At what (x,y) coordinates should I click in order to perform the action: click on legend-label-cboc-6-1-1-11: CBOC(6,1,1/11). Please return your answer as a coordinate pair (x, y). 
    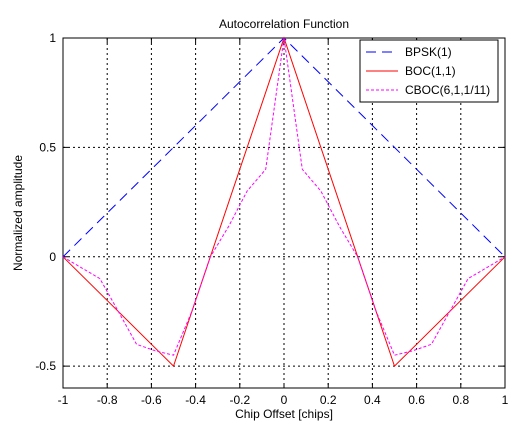
    Looking at the image, I should click on (447, 90).